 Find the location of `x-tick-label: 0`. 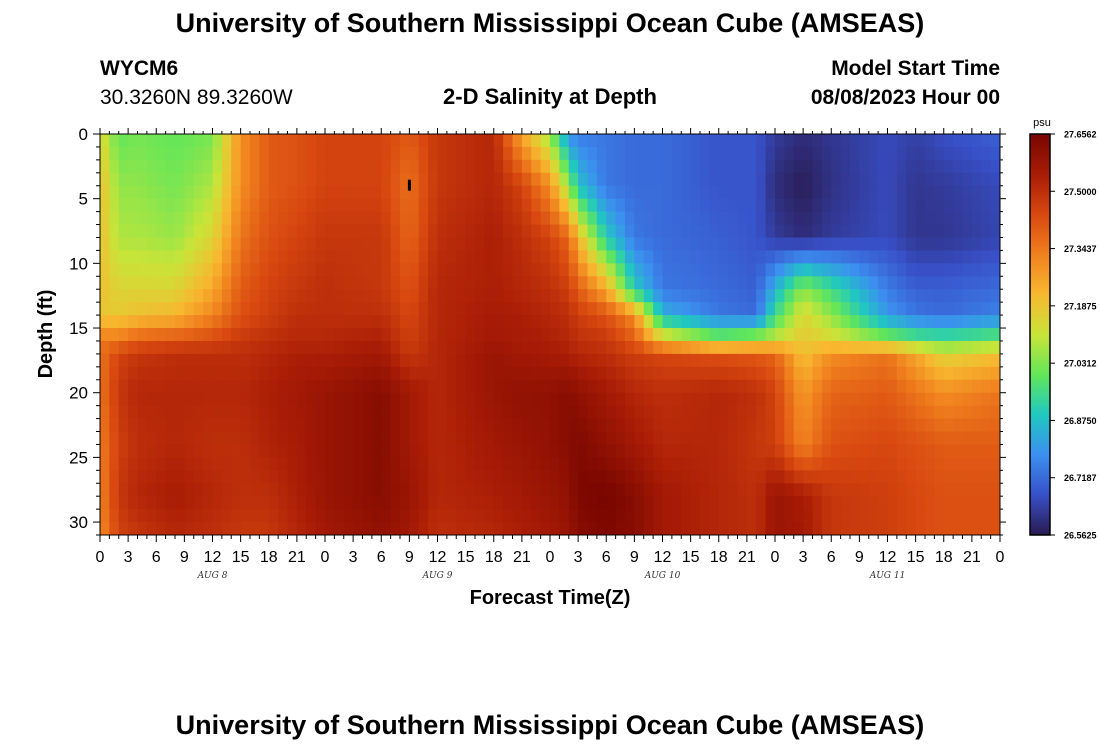

x-tick-label: 0 is located at coordinates (550, 557).